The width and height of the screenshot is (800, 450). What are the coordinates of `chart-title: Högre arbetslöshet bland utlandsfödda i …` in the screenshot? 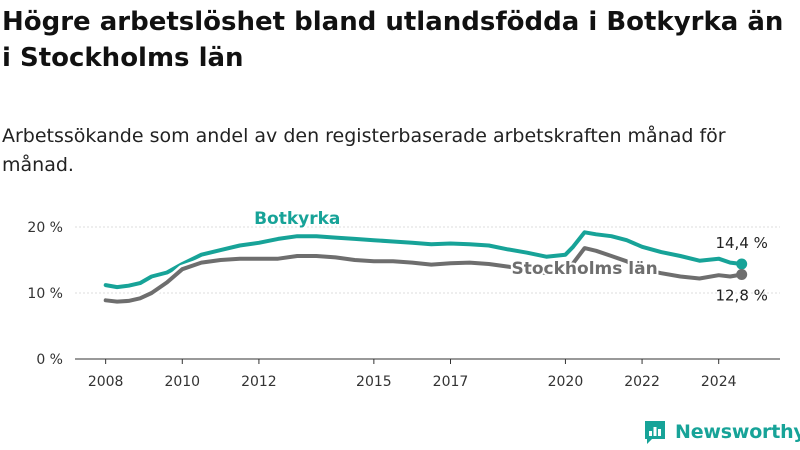 It's located at (393, 40).